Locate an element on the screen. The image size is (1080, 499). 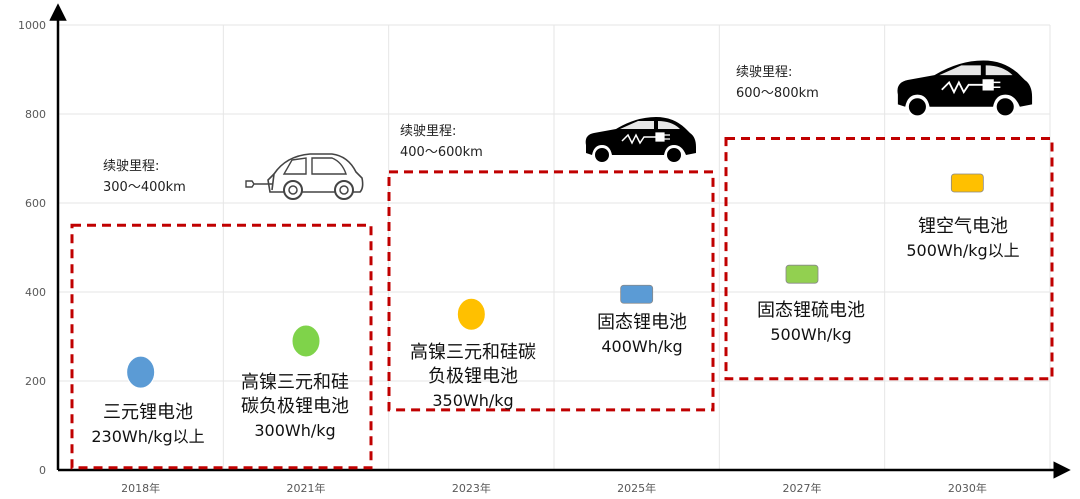
battery-spec-label: 350Wh/kg is located at coordinates (472, 400).